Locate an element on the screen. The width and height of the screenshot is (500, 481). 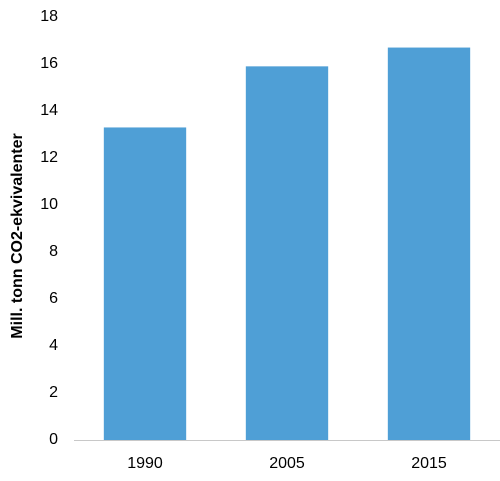
bar-2005 is located at coordinates (287, 253).